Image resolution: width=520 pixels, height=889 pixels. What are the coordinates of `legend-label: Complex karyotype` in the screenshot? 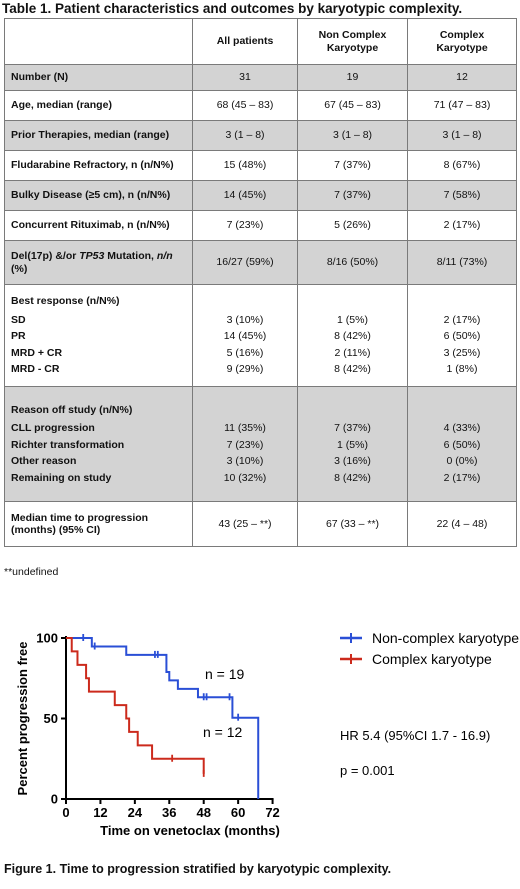 It's located at (432, 659).